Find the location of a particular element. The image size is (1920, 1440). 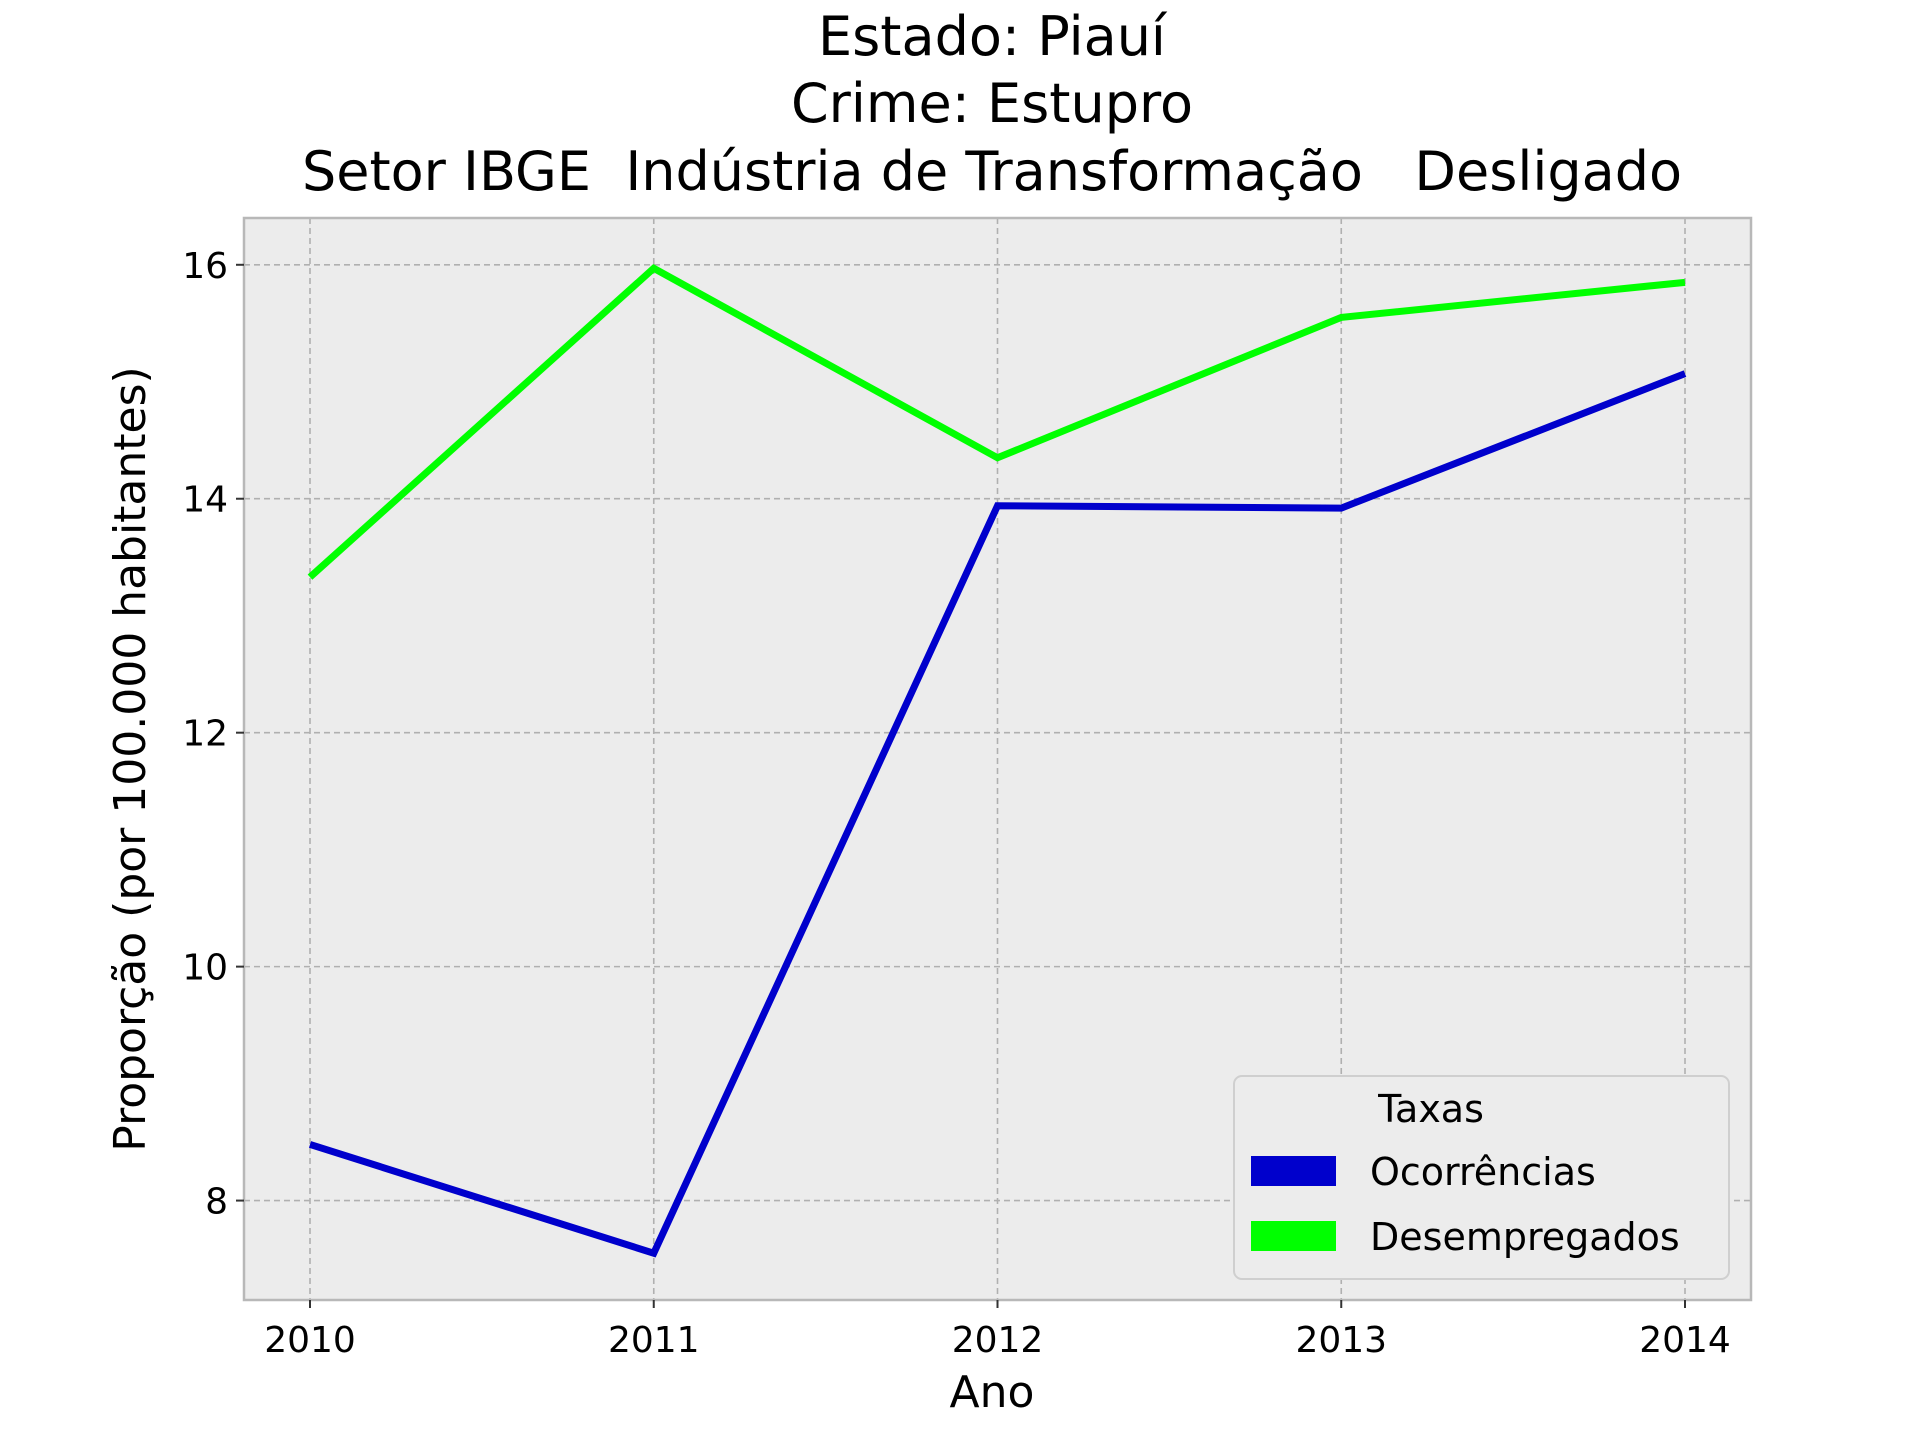

chart-title-line-2: Crime: Estupro is located at coordinates (992, 103).